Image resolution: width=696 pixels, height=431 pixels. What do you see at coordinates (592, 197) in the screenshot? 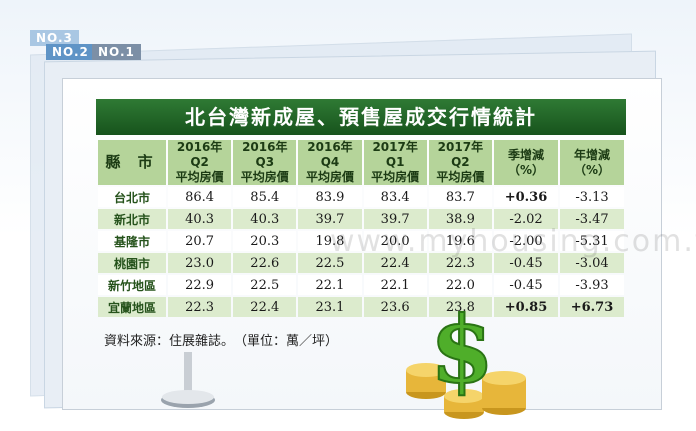
I see `yoy-cell: -3.13` at bounding box center [592, 197].